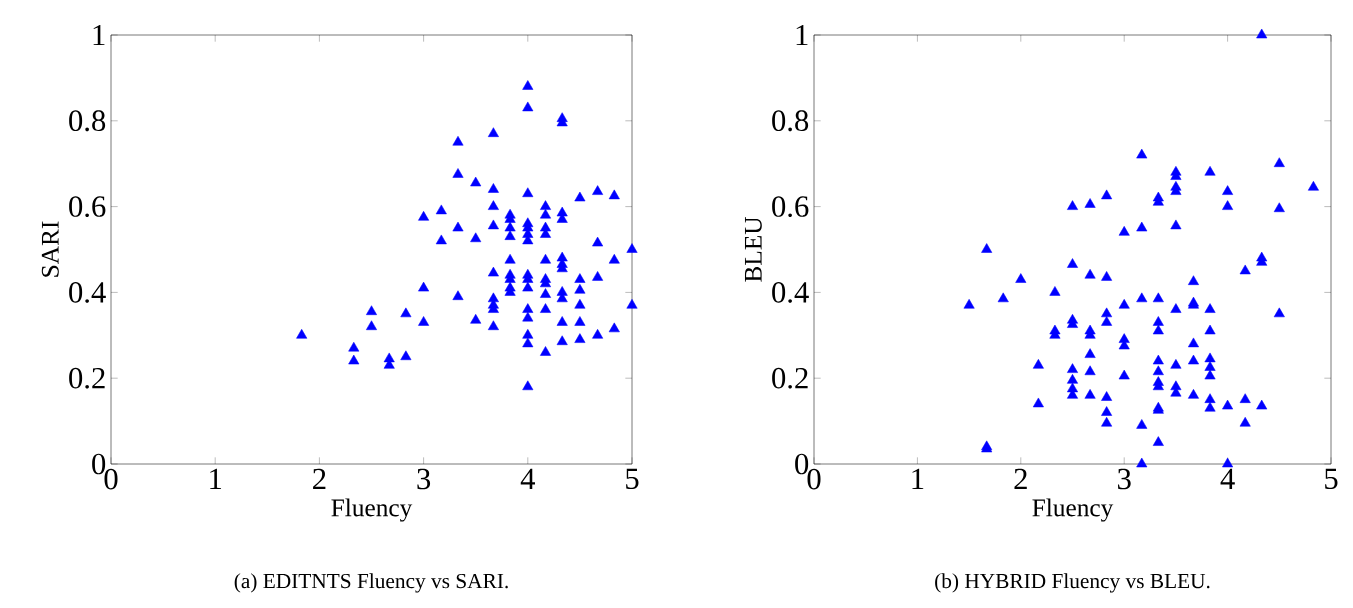 Image resolution: width=1353 pixels, height=608 pixels. Describe the element at coordinates (1072, 583) in the screenshot. I see `text: (b) HYBRID Fluency vs BLEU.` at that location.